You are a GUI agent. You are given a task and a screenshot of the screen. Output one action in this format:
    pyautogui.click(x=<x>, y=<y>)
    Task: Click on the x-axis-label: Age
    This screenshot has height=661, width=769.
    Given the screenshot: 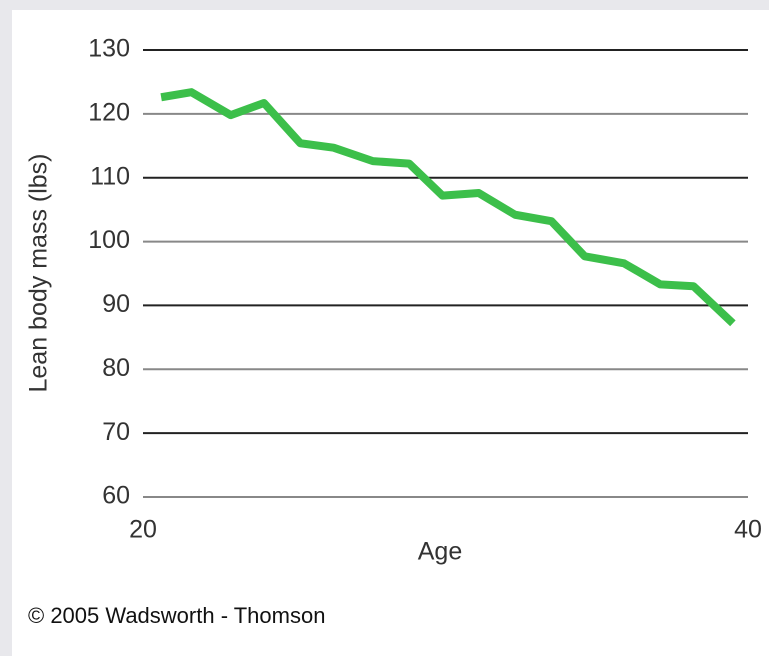 What is the action you would take?
    pyautogui.click(x=440, y=552)
    